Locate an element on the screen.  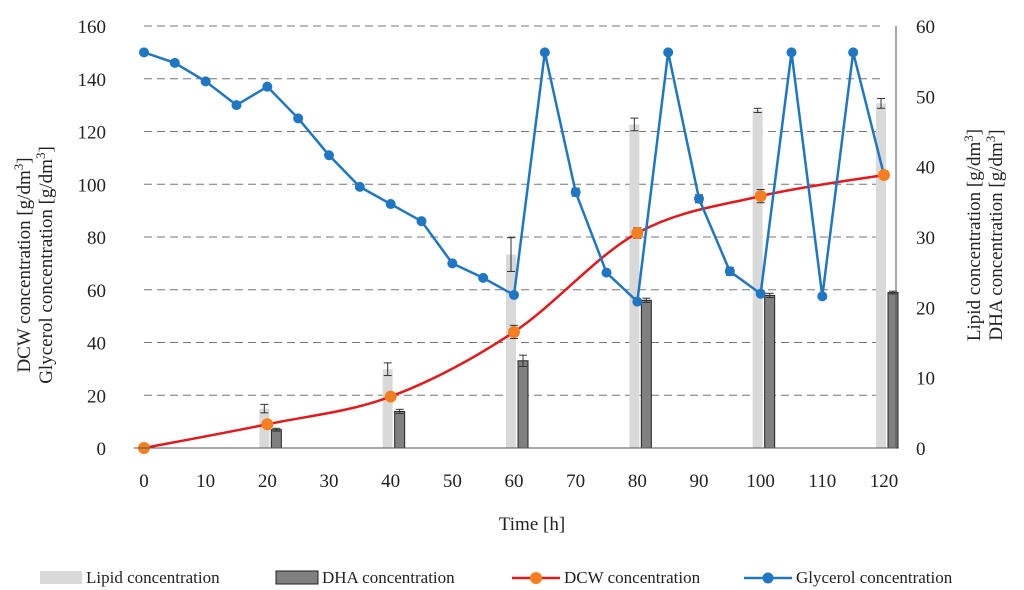
svg-text: DHA concentration [g/dm3] is located at coordinates (995, 234).